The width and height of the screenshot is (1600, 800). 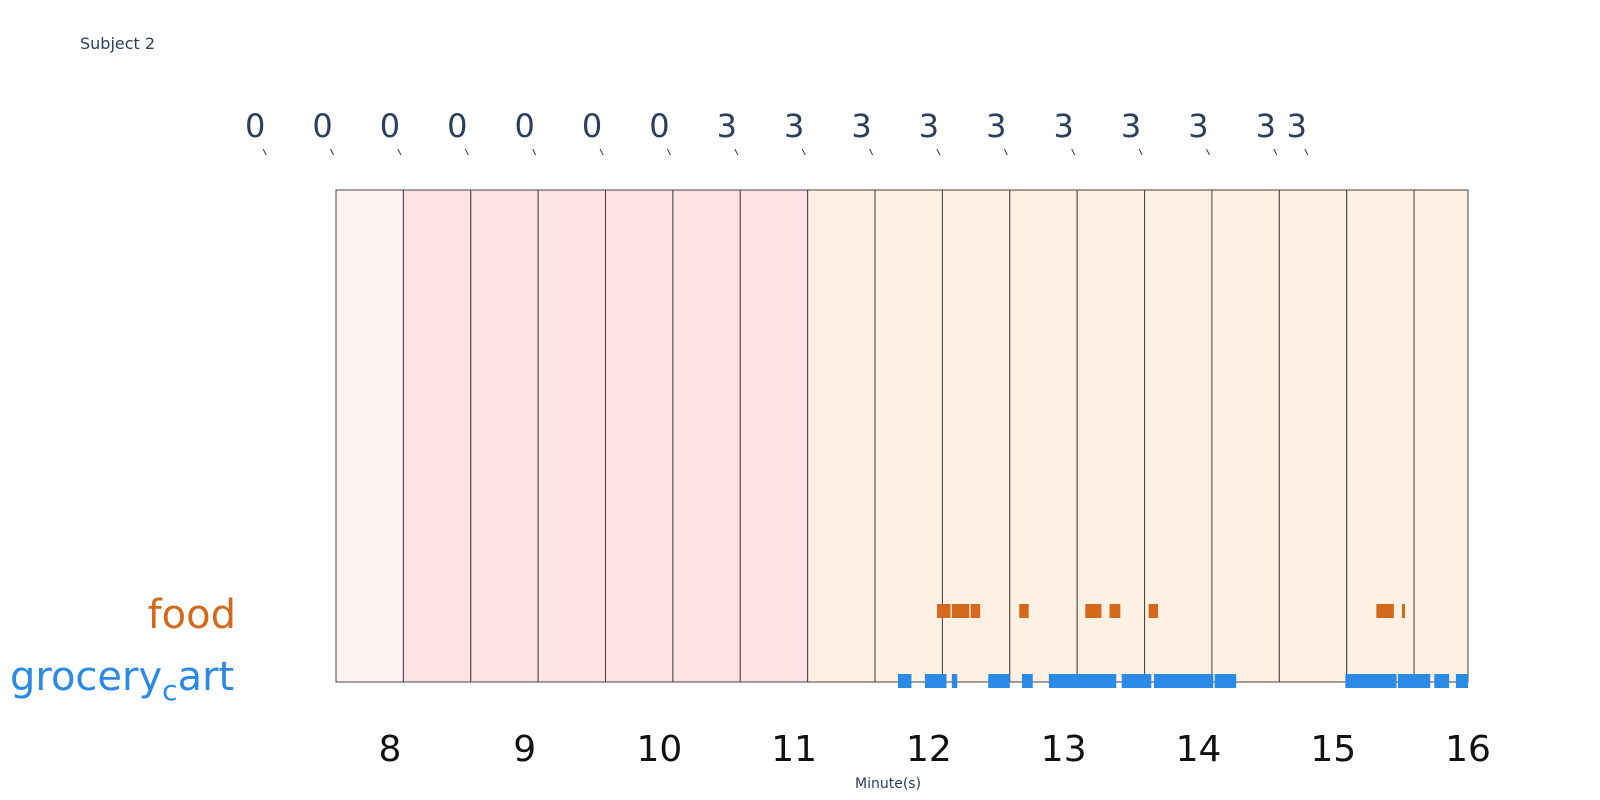 I want to click on top-label-12: 3, so click(x=1064, y=126).